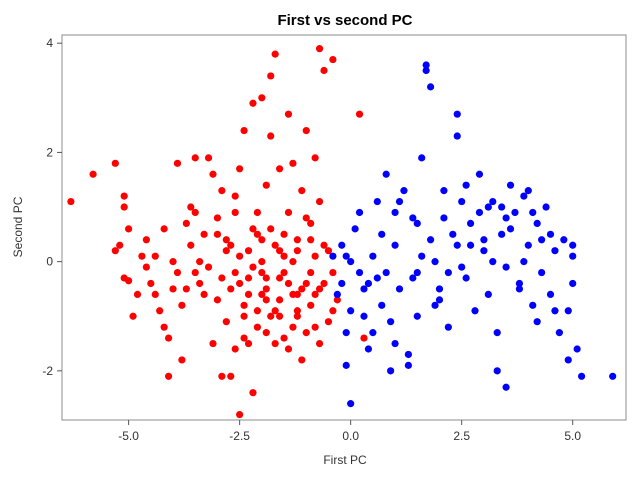 The height and width of the screenshot is (480, 640). Describe the element at coordinates (49, 262) in the screenshot. I see `y-tick-label: 0` at that location.